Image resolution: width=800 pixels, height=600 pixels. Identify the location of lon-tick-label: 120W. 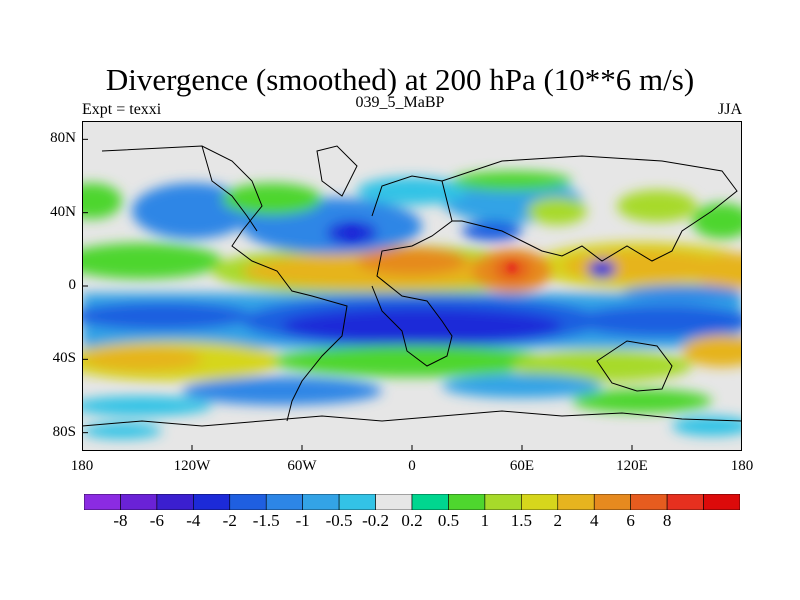
(192, 466).